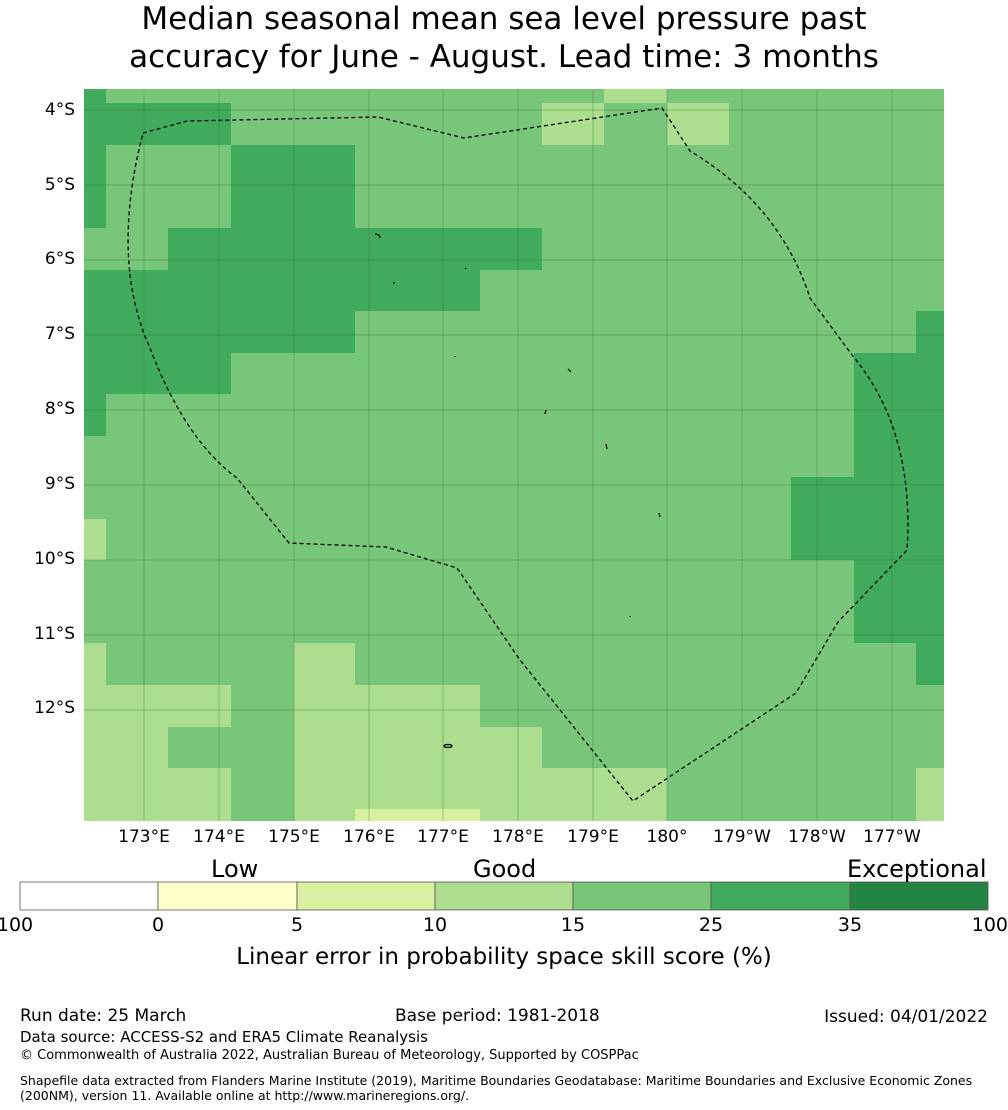  Describe the element at coordinates (294, 837) in the screenshot. I see `lon-label-175e: 175°E` at that location.